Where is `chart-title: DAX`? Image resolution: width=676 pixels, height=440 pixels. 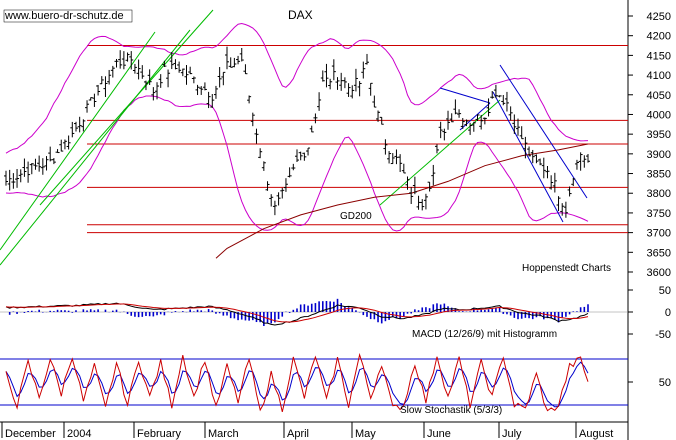 chart-title: DAX is located at coordinates (300, 15).